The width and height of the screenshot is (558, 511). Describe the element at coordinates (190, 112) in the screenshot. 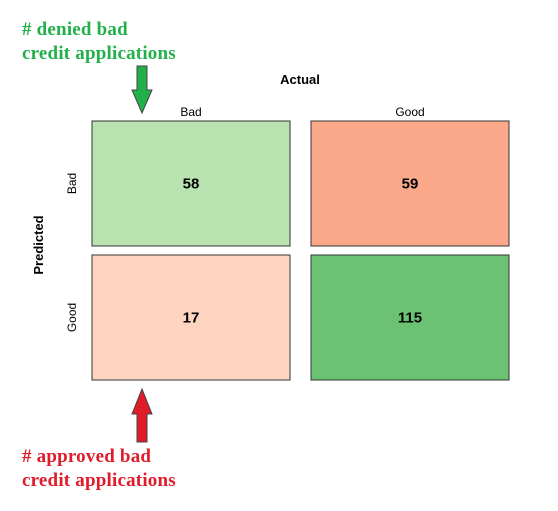

I see `x-tick-bad: Bad` at that location.